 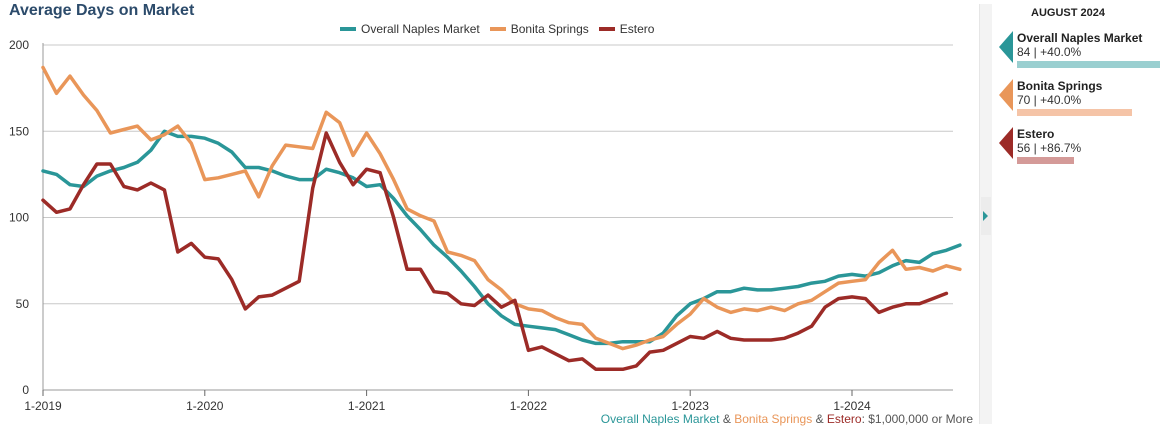 What do you see at coordinates (691, 406) in the screenshot?
I see `x-tick-label: 1-2023` at bounding box center [691, 406].